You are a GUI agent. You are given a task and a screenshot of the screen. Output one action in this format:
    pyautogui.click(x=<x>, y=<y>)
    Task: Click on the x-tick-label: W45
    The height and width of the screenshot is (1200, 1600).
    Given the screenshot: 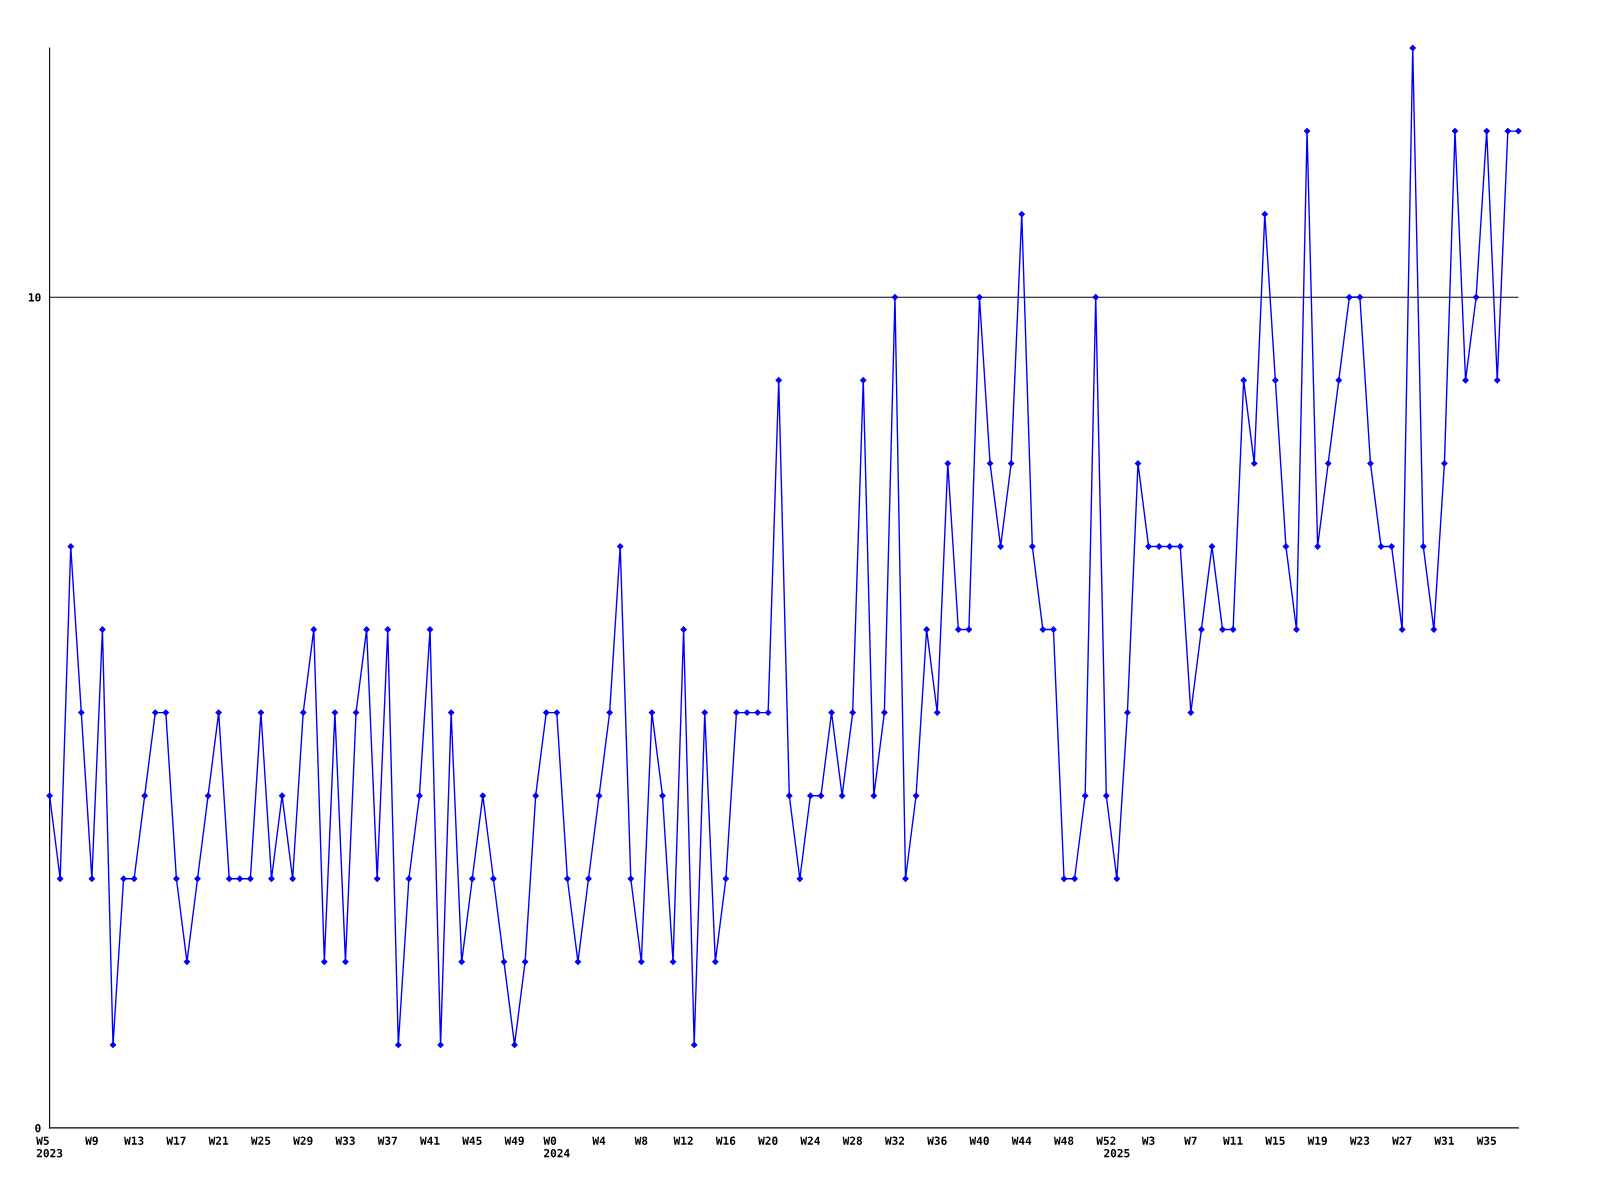 What is the action you would take?
    pyautogui.click(x=472, y=1140)
    